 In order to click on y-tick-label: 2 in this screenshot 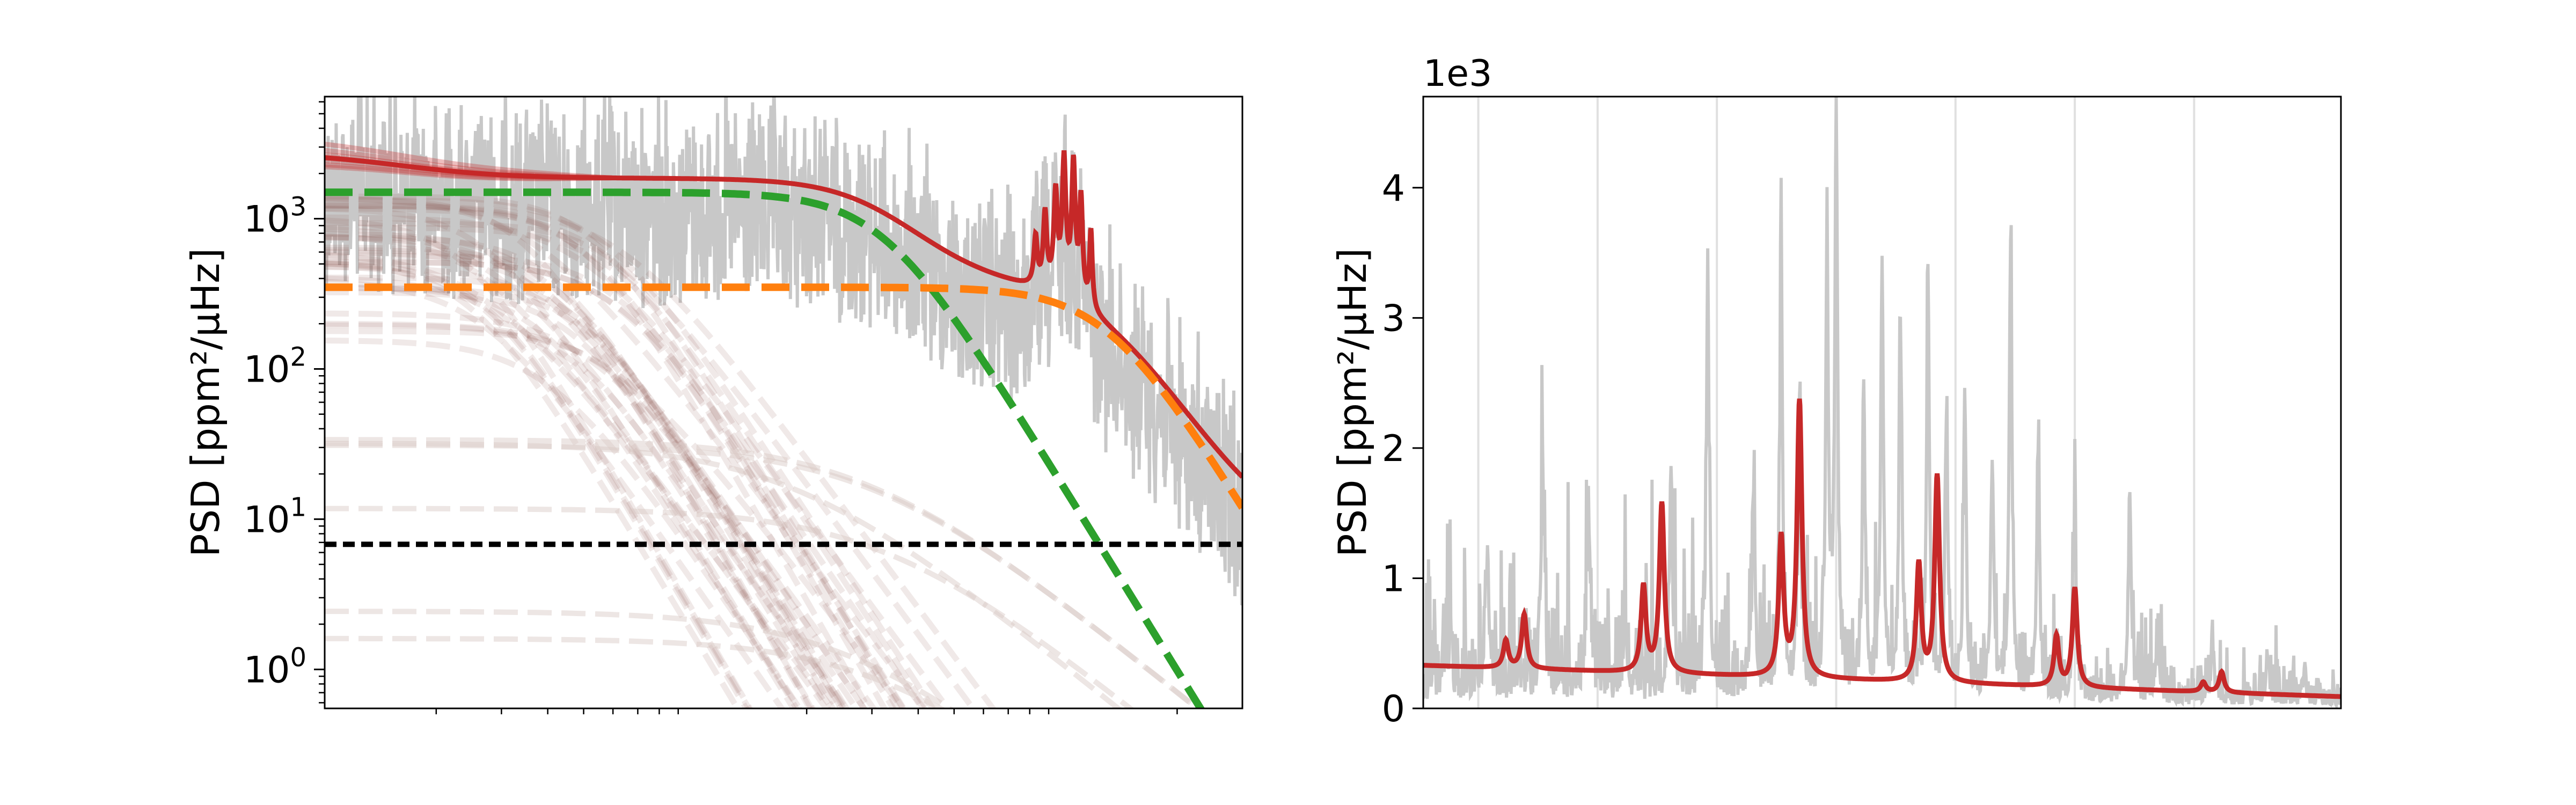, I will do `click(1393, 449)`.